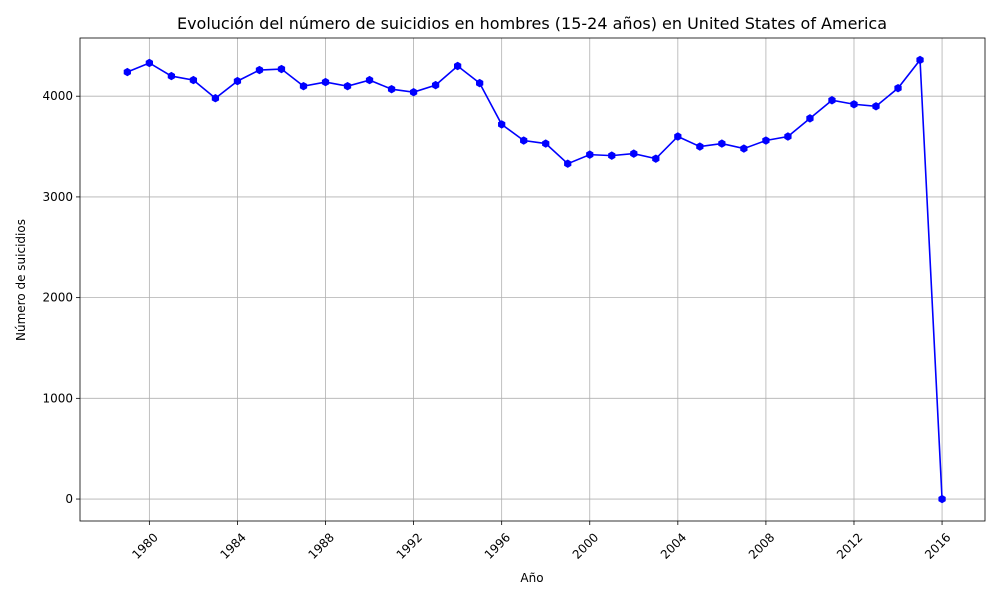 This screenshot has width=1000, height=600. What do you see at coordinates (232, 545) in the screenshot?
I see `x-tick-label: 1984` at bounding box center [232, 545].